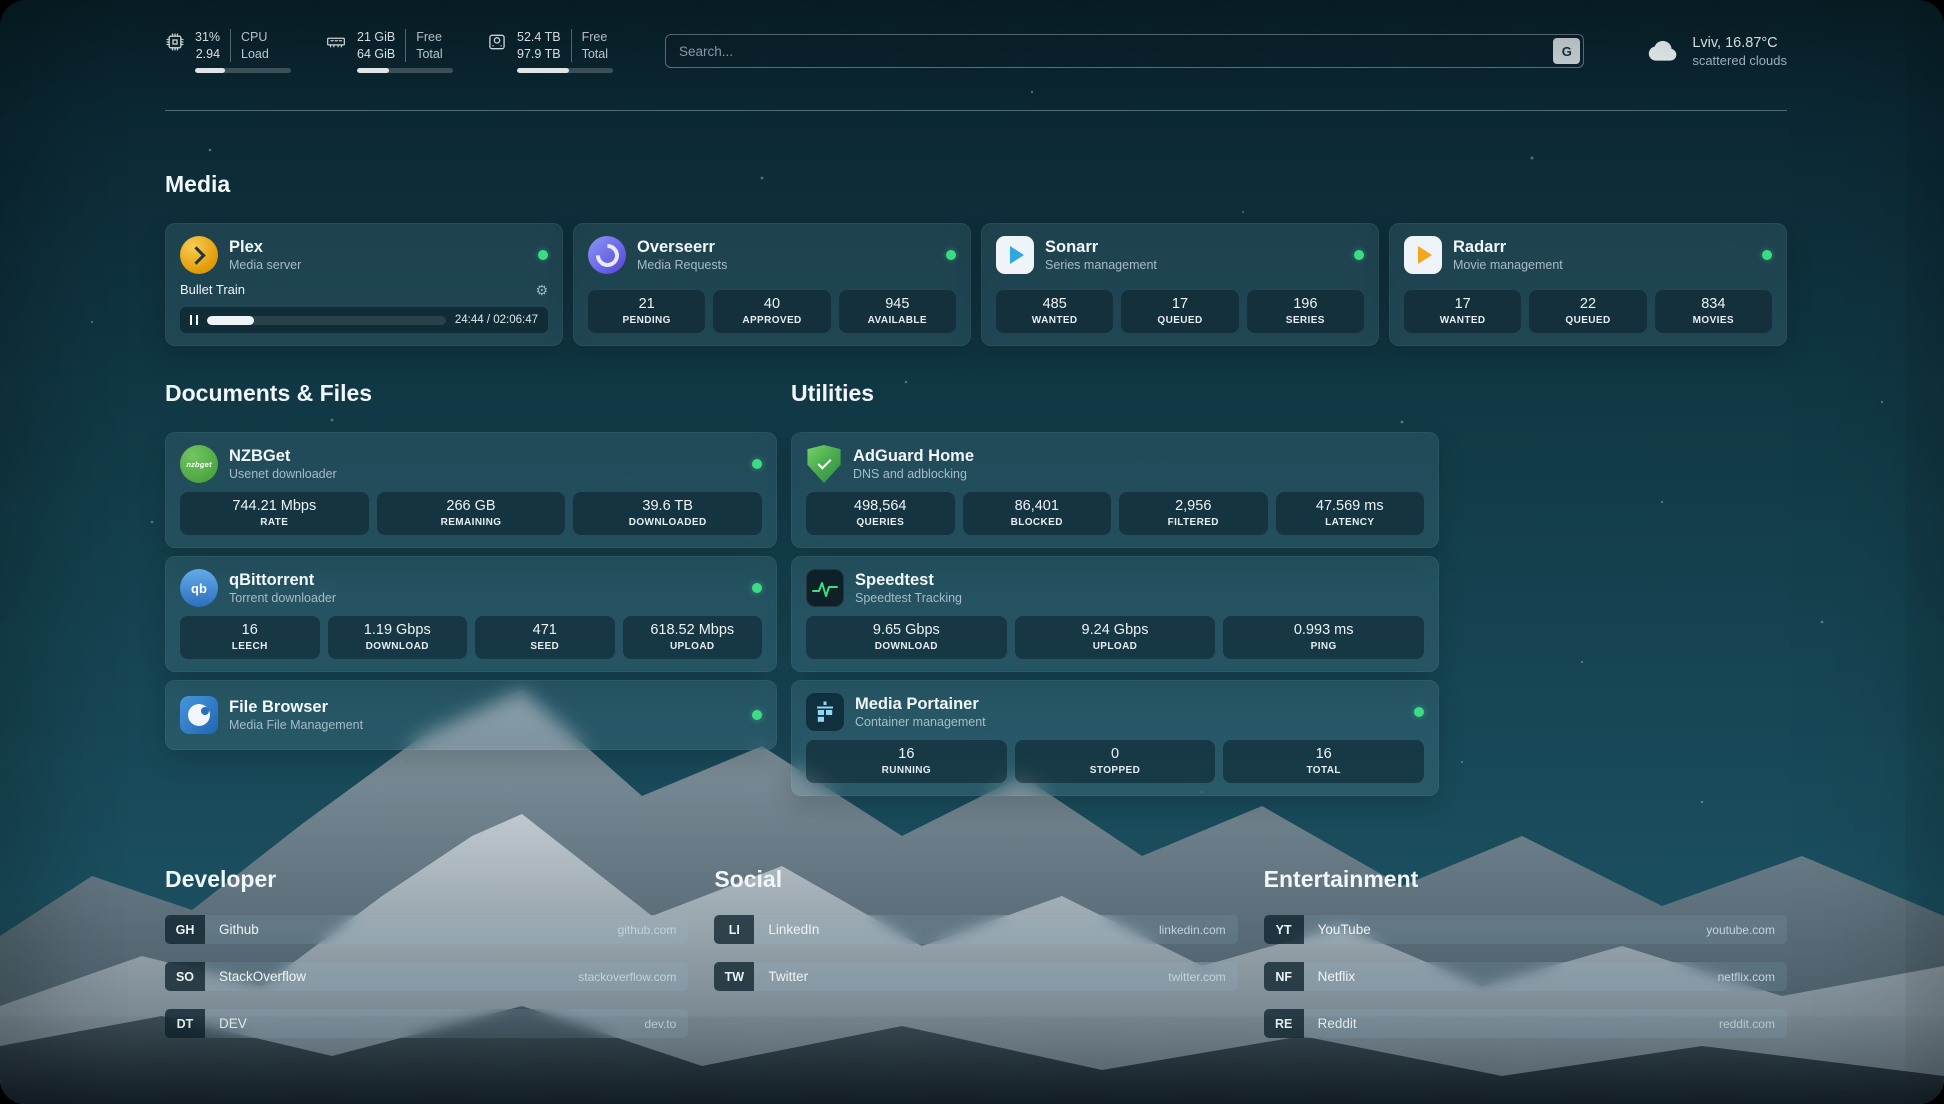  Describe the element at coordinates (1567, 51) in the screenshot. I see `search-engine-button: G` at that location.